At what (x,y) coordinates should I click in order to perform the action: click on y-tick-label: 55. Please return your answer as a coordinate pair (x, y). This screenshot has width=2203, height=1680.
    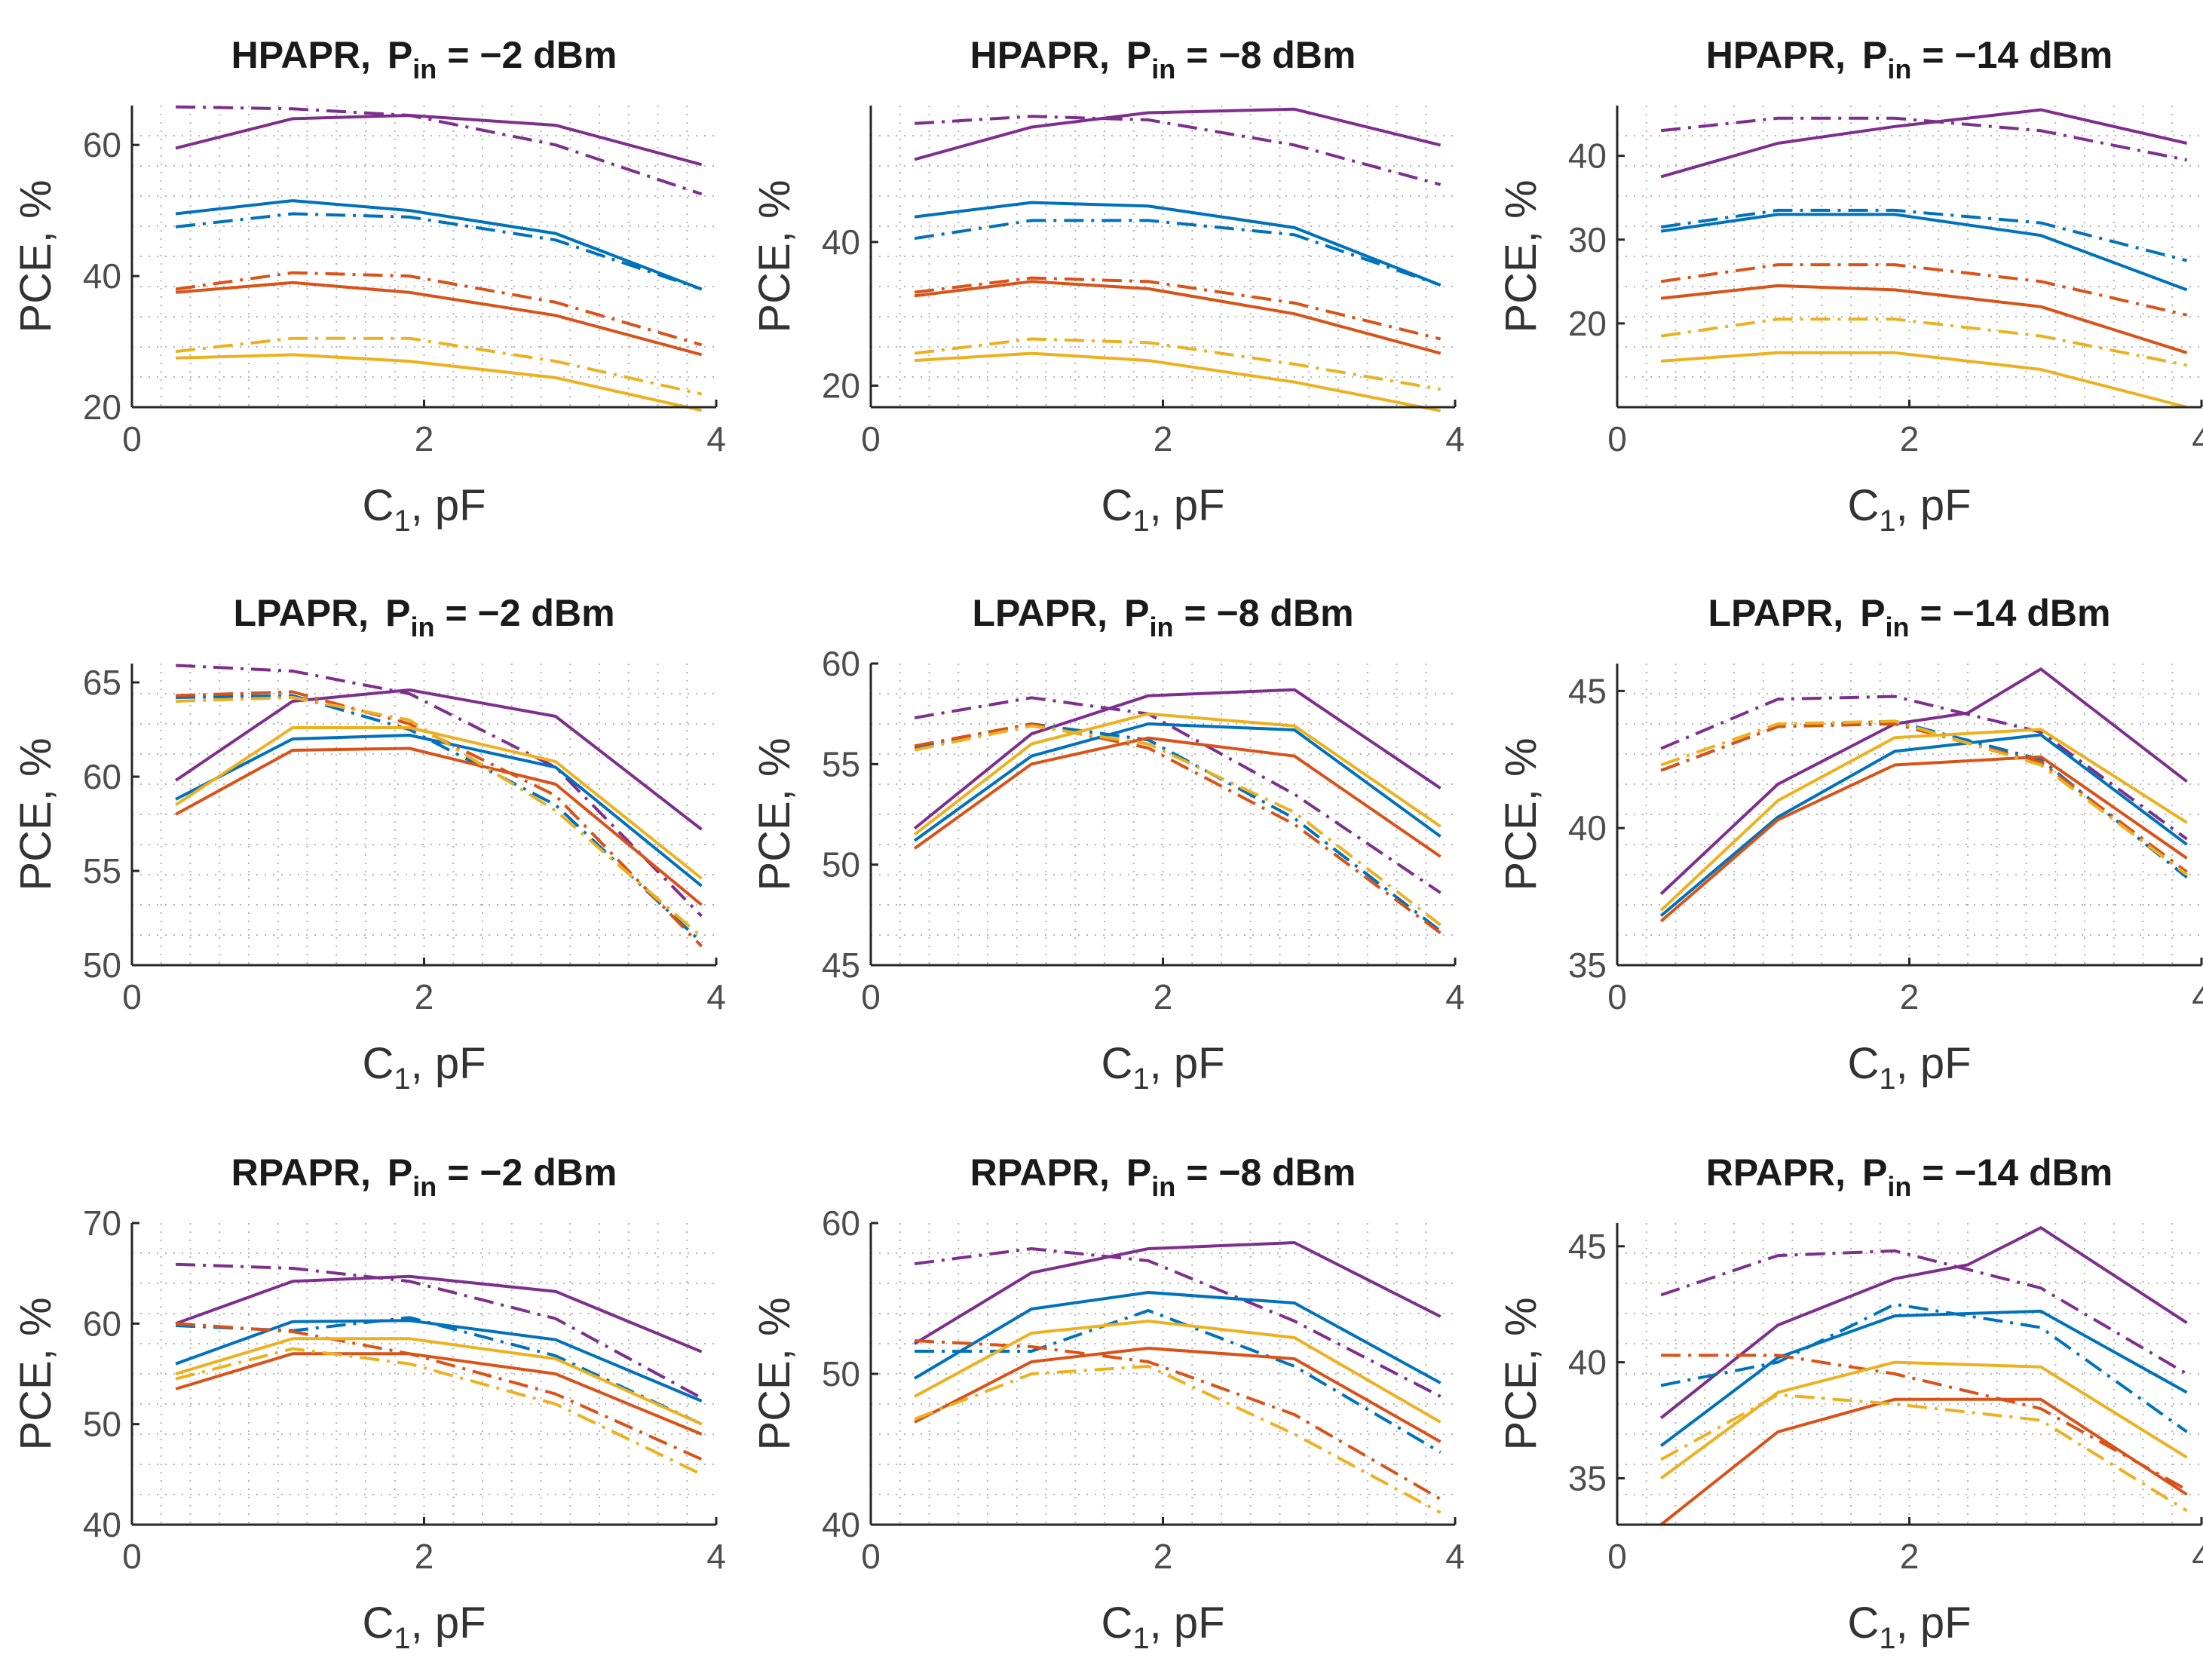
    Looking at the image, I should click on (102, 871).